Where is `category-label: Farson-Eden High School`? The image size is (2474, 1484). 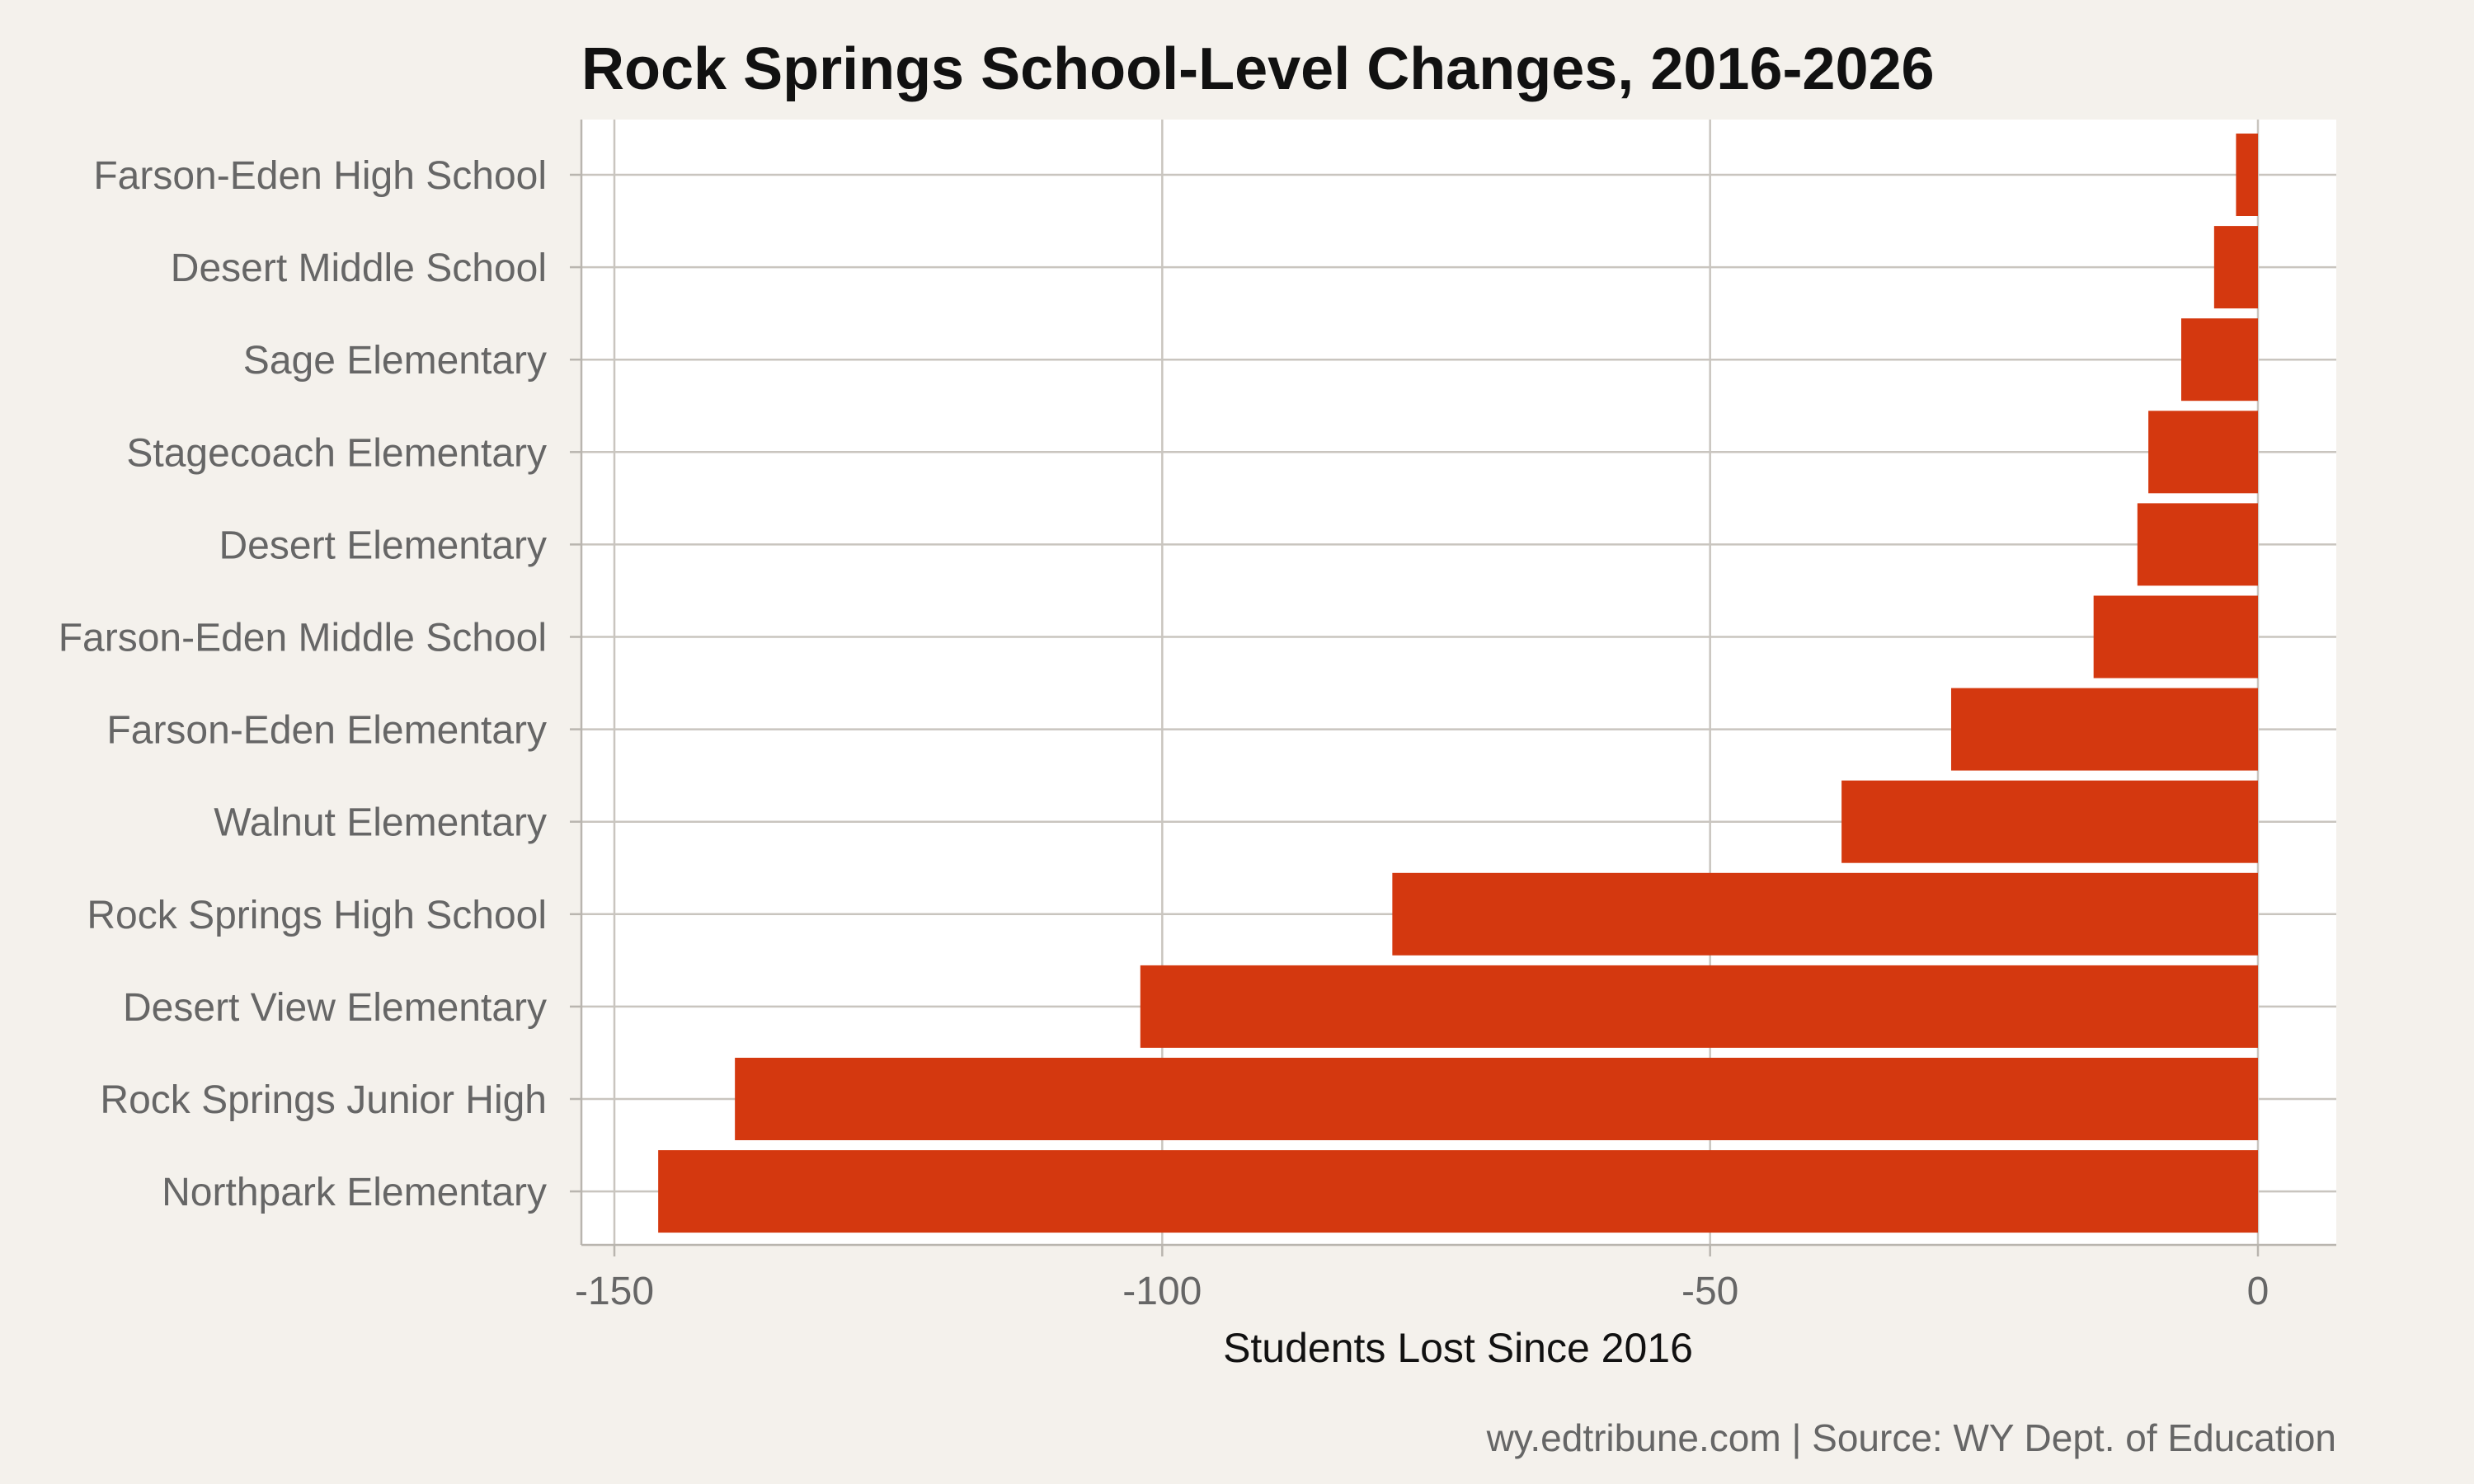
category-label: Farson-Eden High School is located at coordinates (320, 176).